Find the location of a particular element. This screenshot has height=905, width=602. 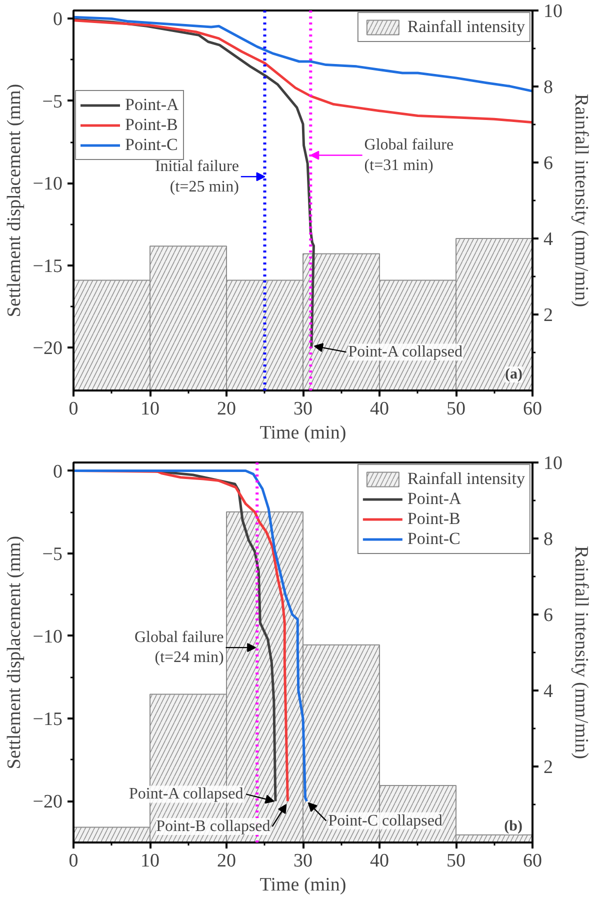

annotation: (a) is located at coordinates (514, 374).